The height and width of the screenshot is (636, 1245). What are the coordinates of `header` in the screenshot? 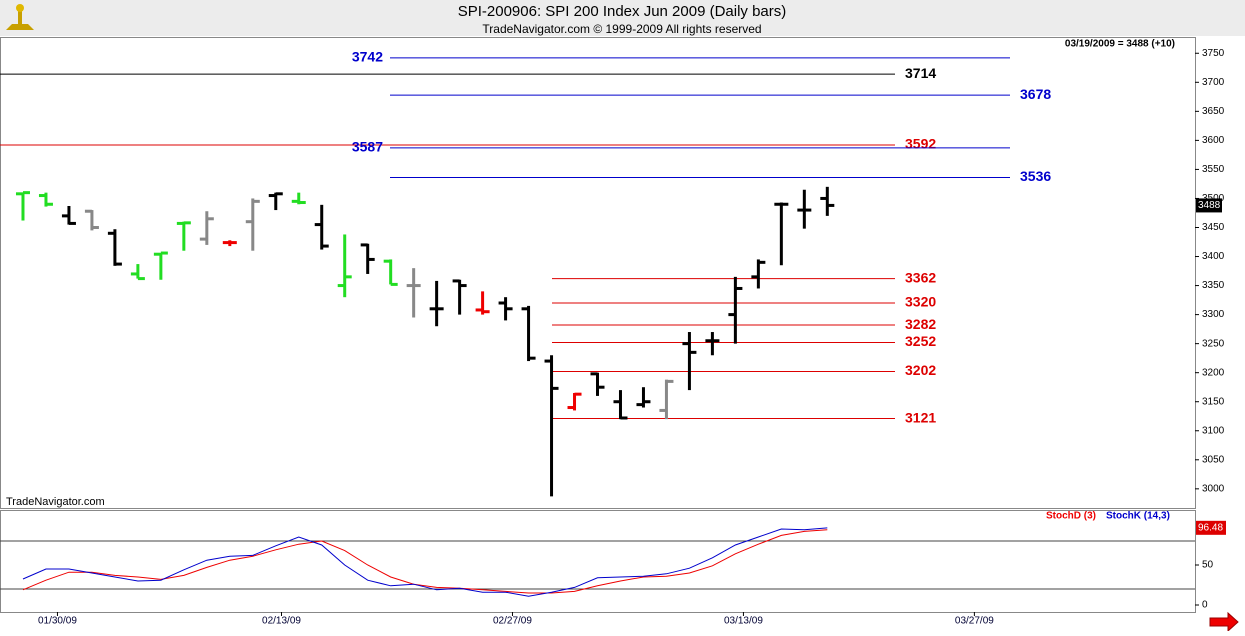 It's located at (622, 18).